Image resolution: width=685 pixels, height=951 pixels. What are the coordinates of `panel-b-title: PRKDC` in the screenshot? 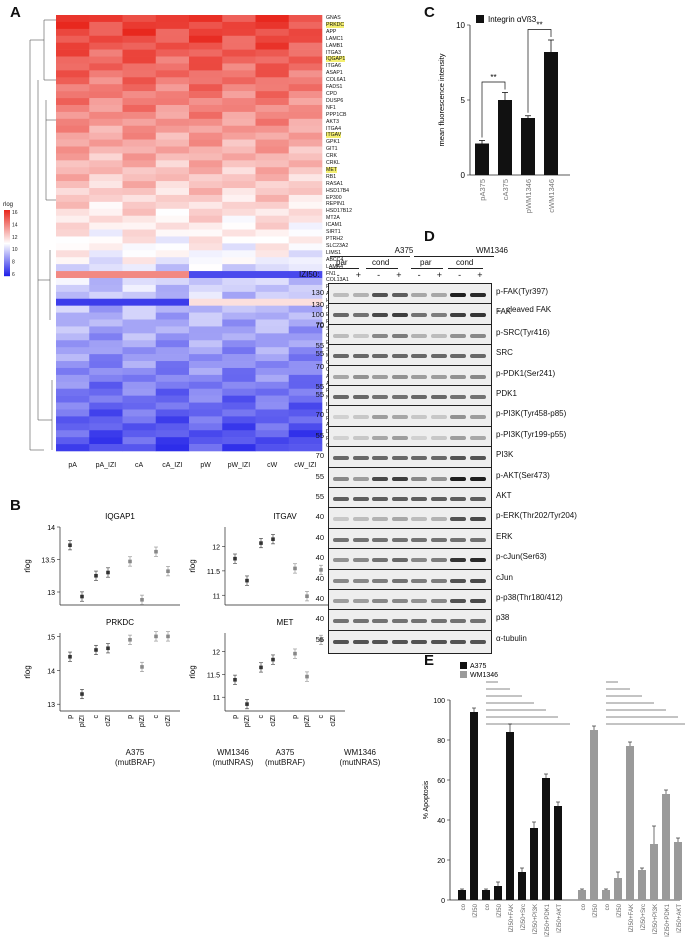 It's located at (120, 622).